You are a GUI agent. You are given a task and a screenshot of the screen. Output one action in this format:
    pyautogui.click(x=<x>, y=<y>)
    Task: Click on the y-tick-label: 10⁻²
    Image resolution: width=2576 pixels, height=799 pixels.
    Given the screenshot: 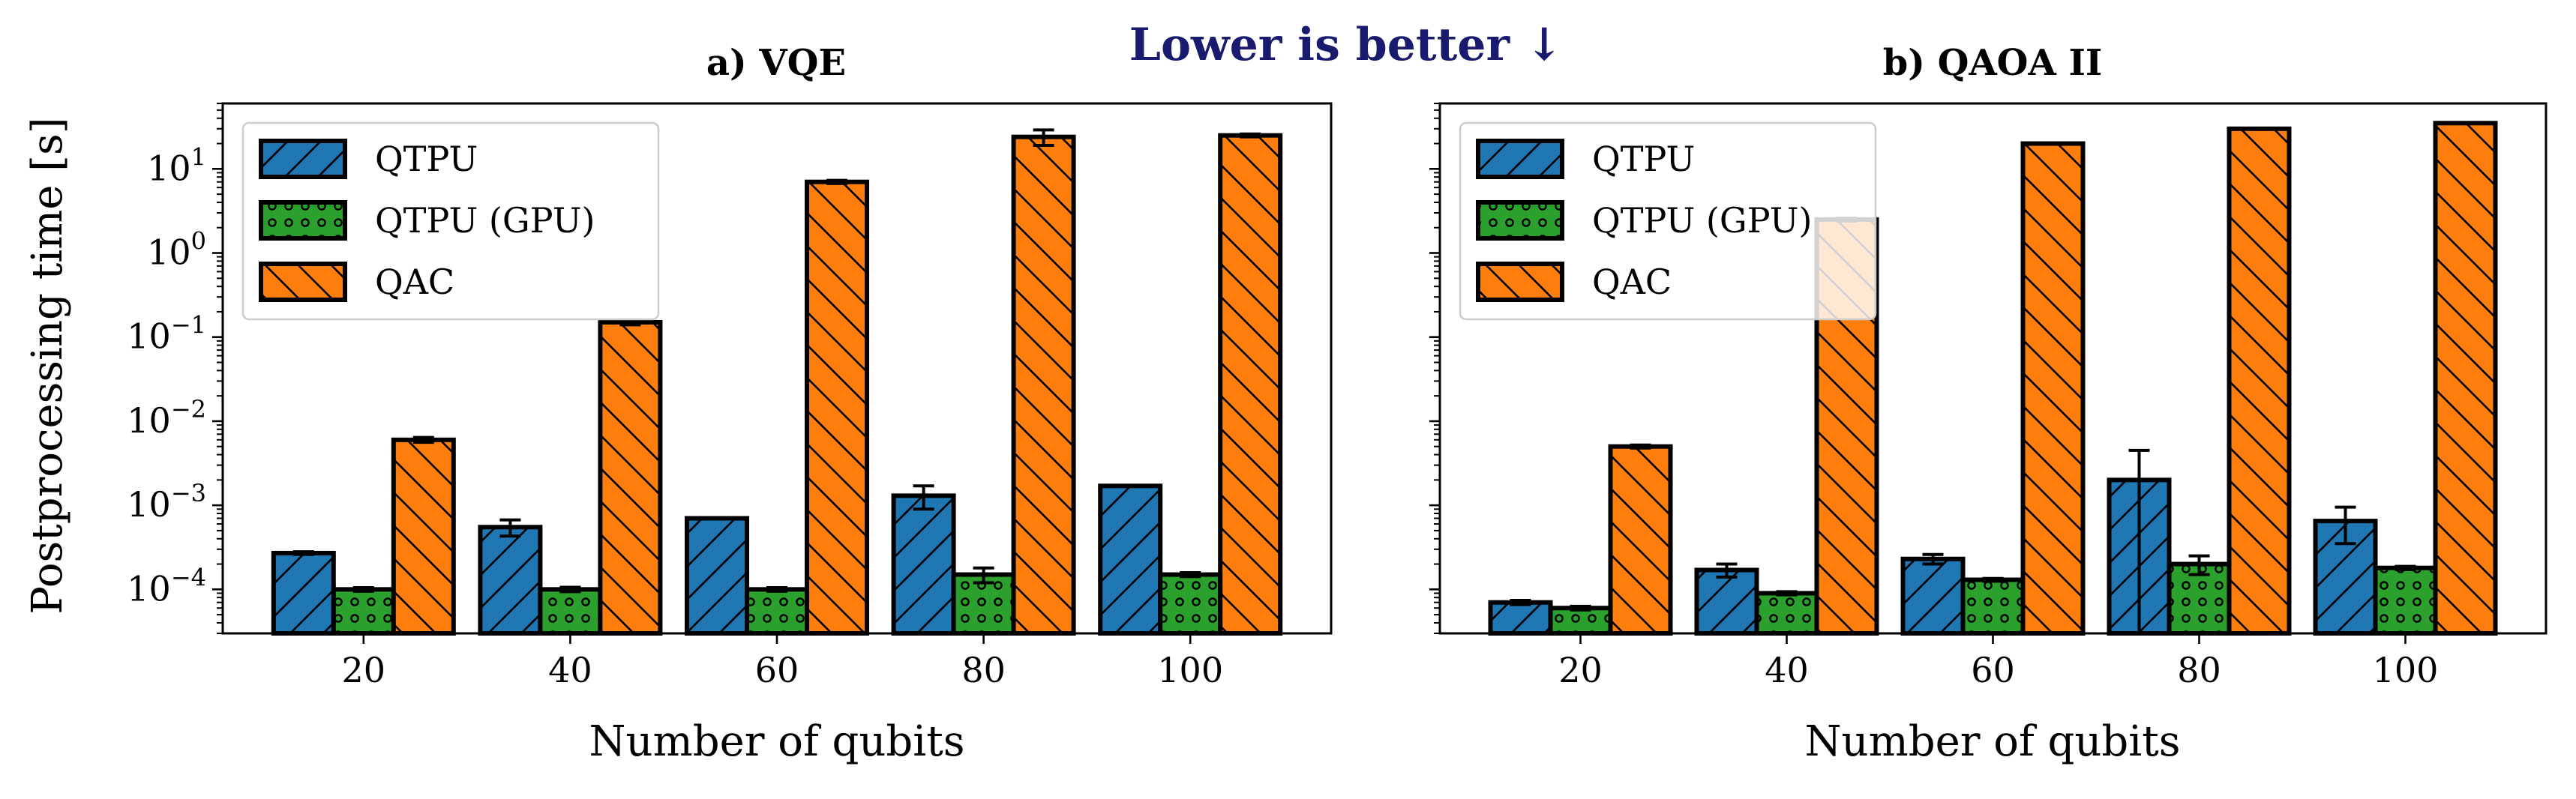 What is the action you would take?
    pyautogui.click(x=167, y=418)
    